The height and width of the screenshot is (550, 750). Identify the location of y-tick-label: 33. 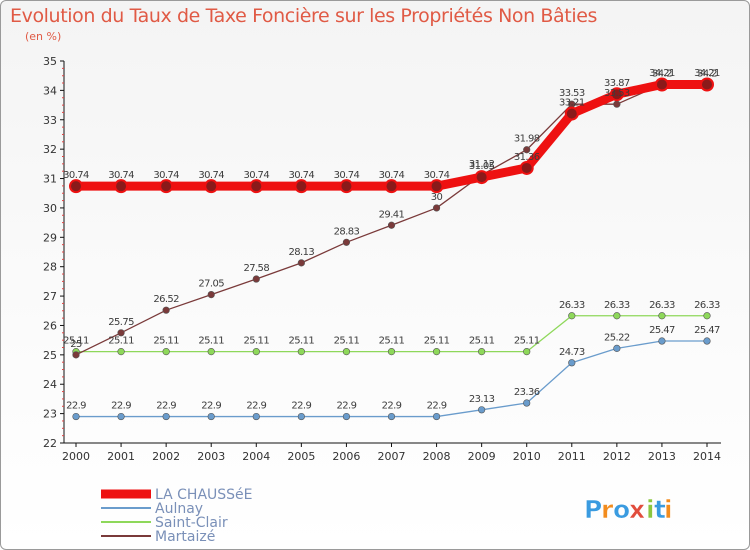
(50, 120).